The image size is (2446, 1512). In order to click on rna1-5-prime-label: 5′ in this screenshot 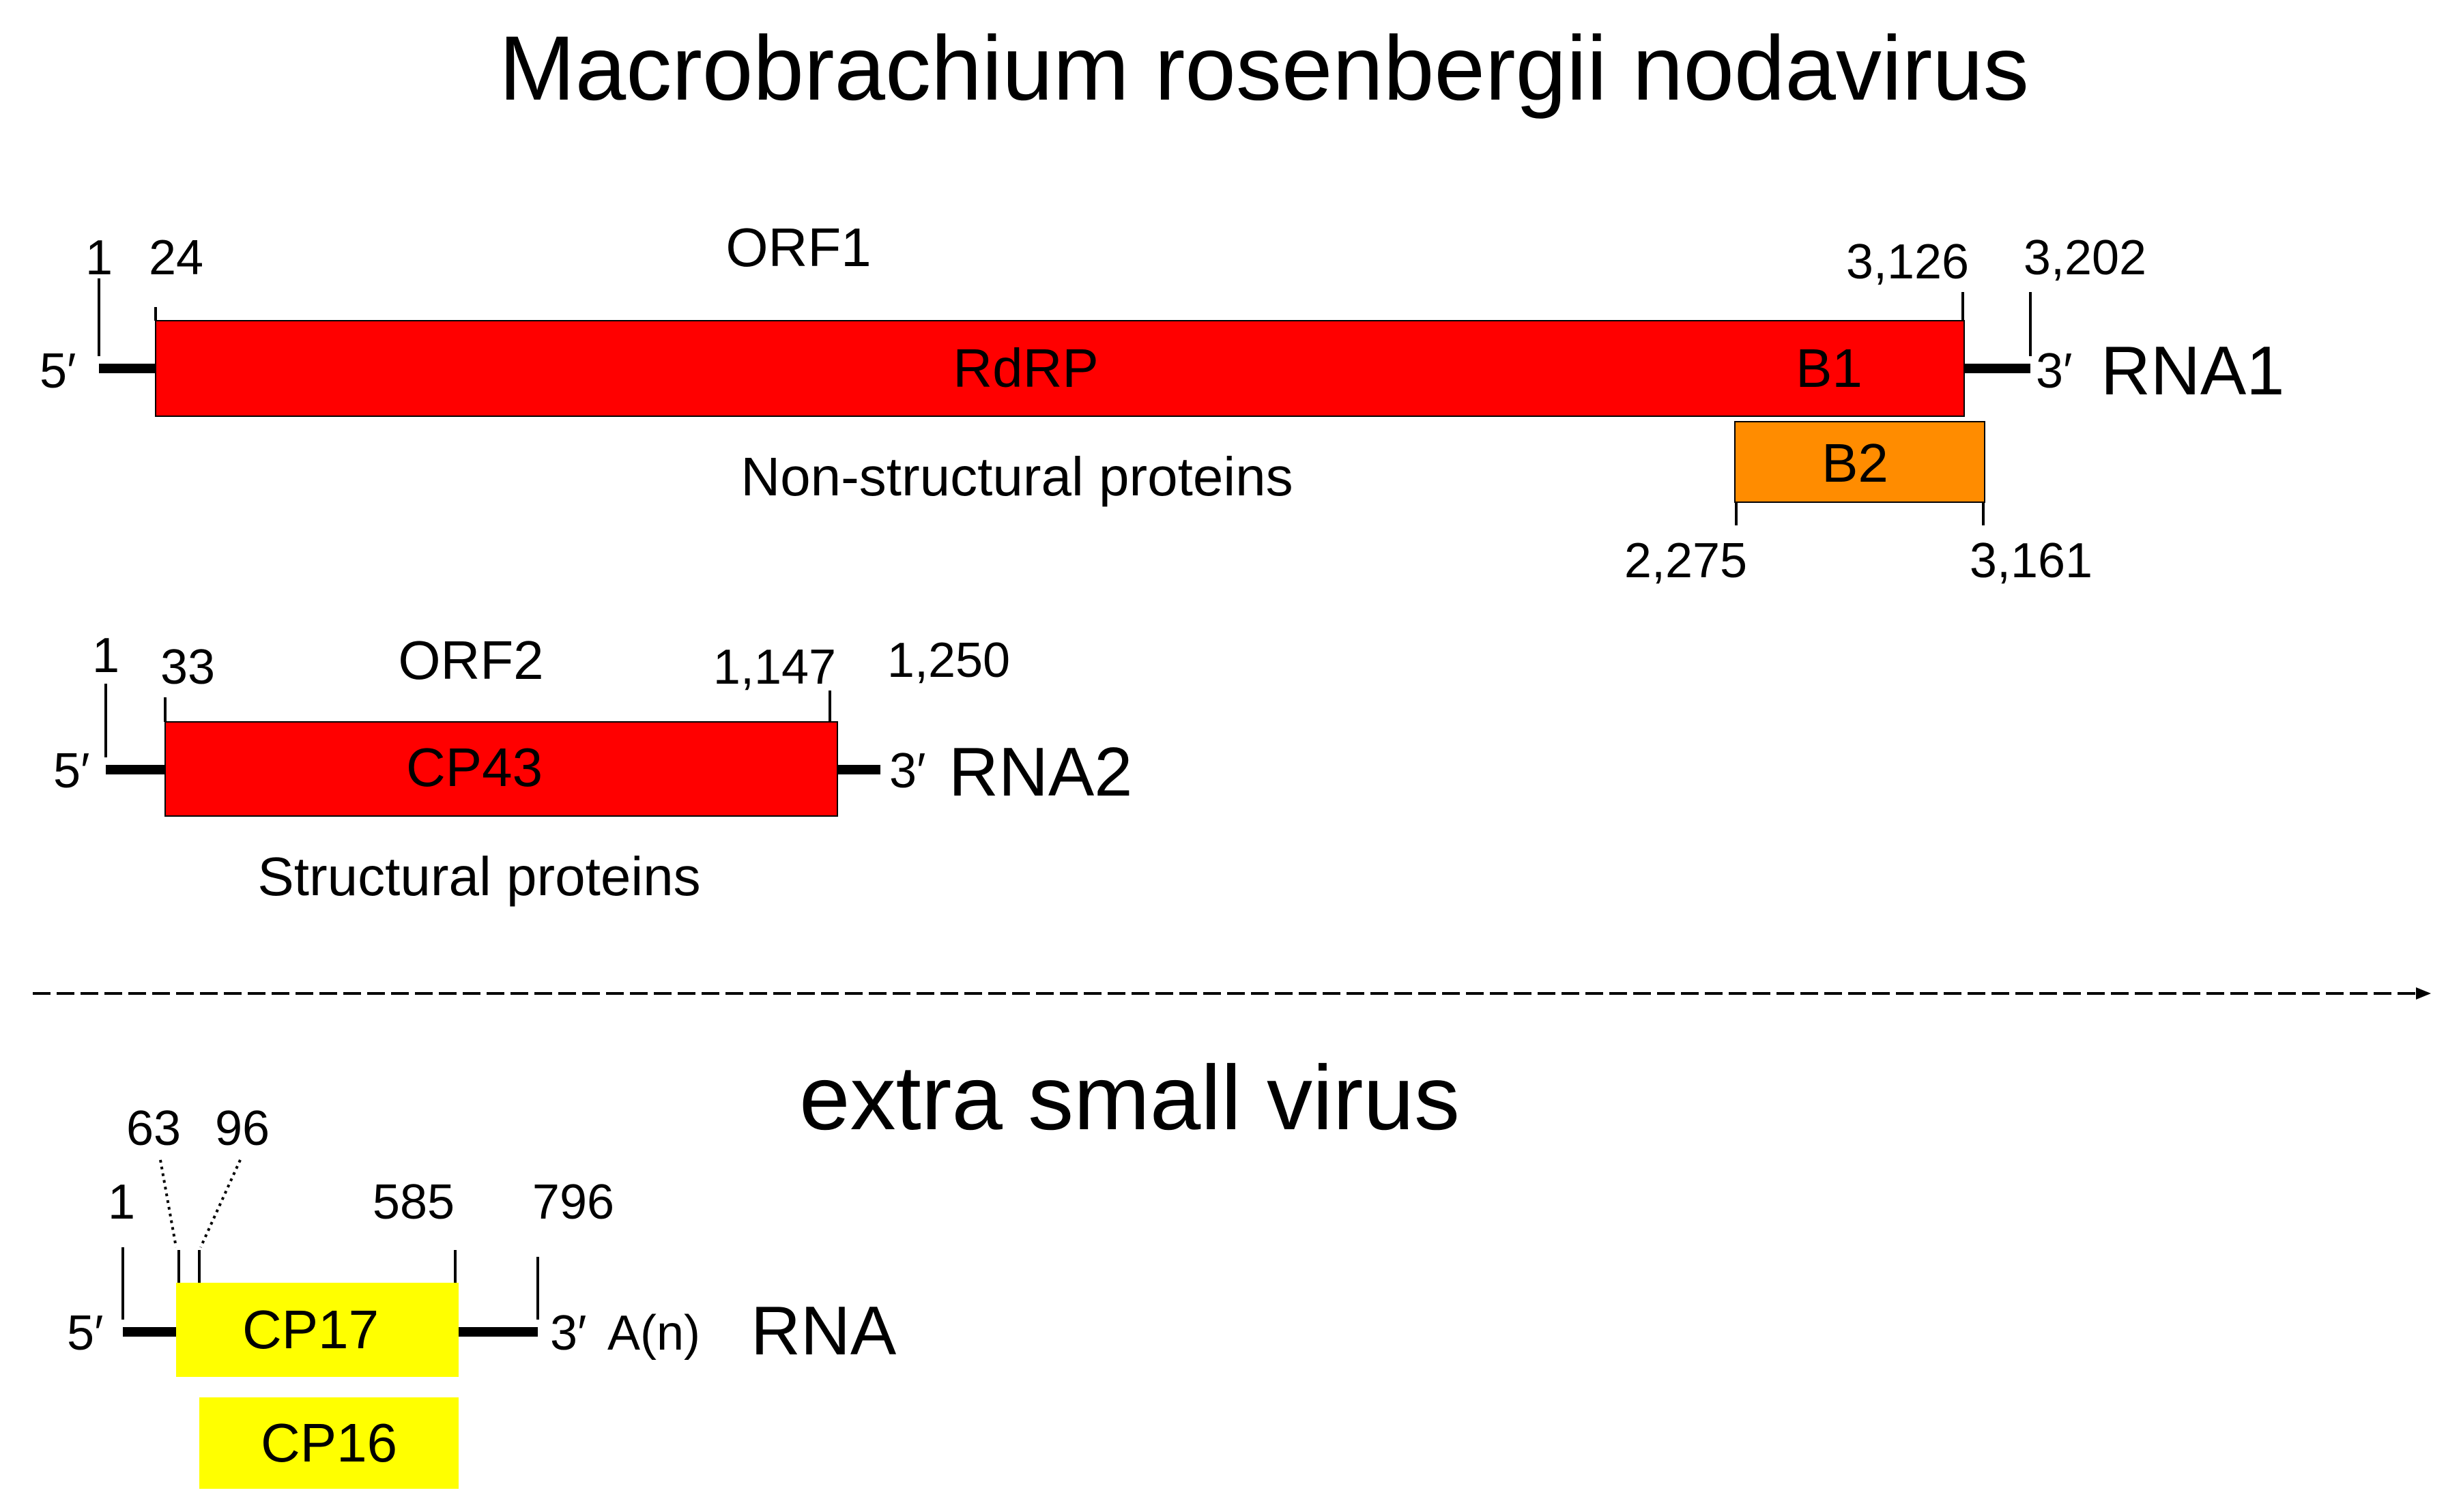, I will do `click(58, 371)`.